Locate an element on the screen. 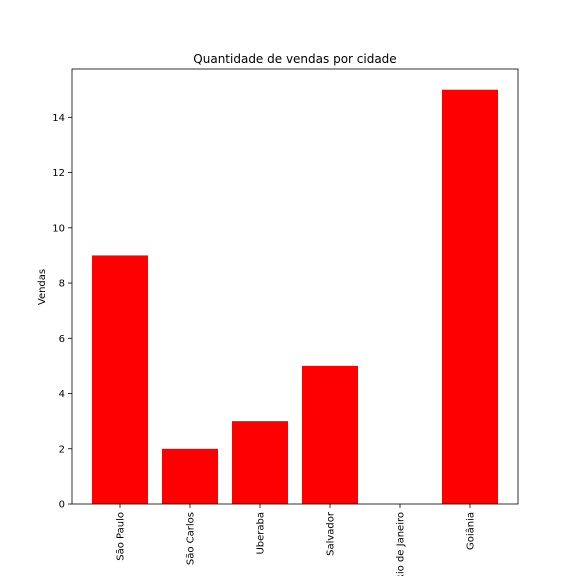 The height and width of the screenshot is (576, 576). chart-title: Quantidade de vendas por cidade is located at coordinates (294, 59).